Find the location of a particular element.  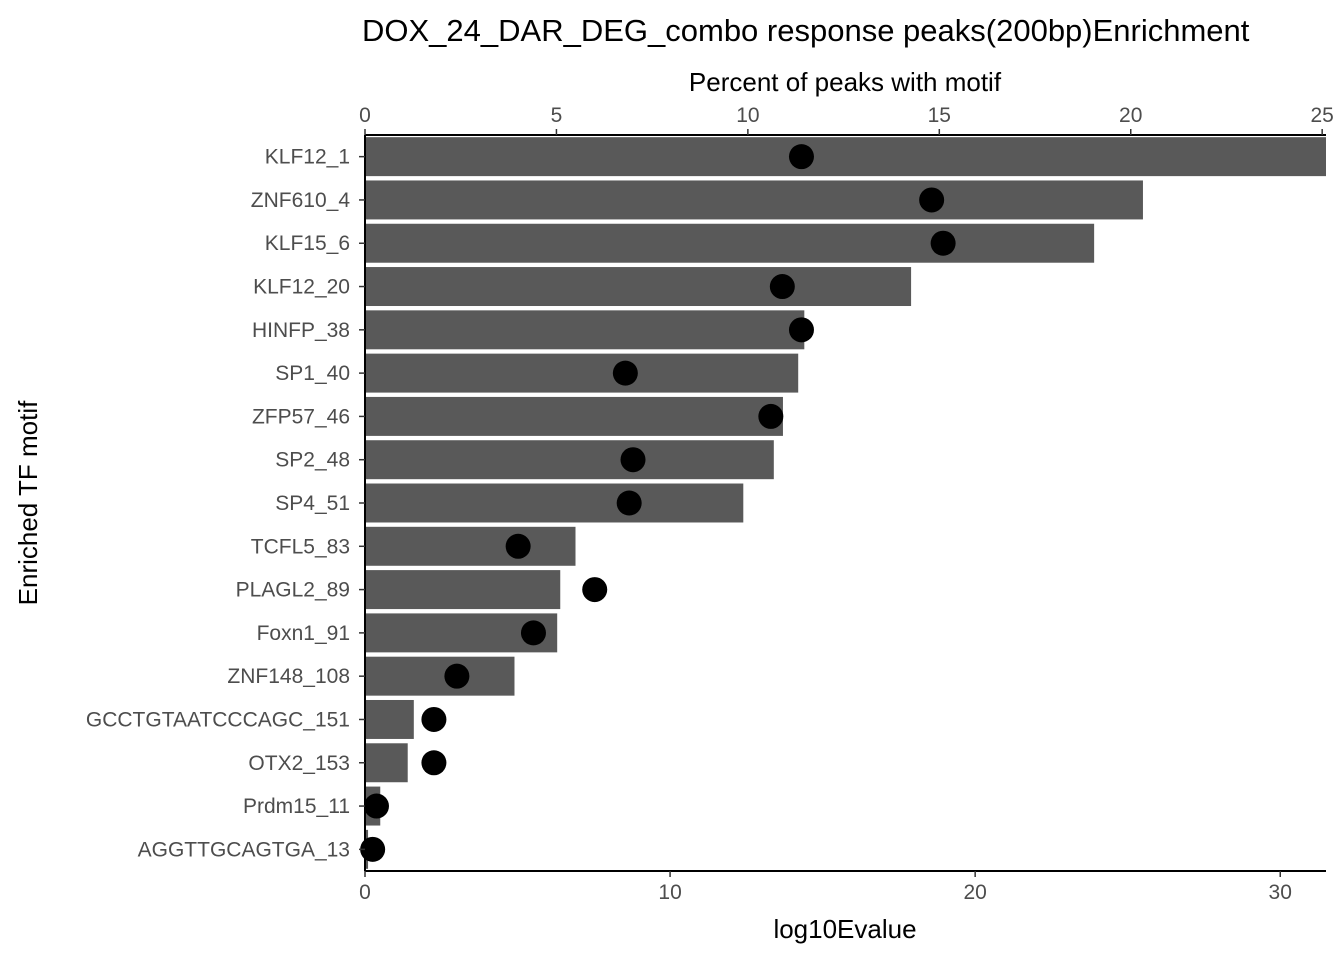

x2-tick-label: 5 is located at coordinates (557, 115).